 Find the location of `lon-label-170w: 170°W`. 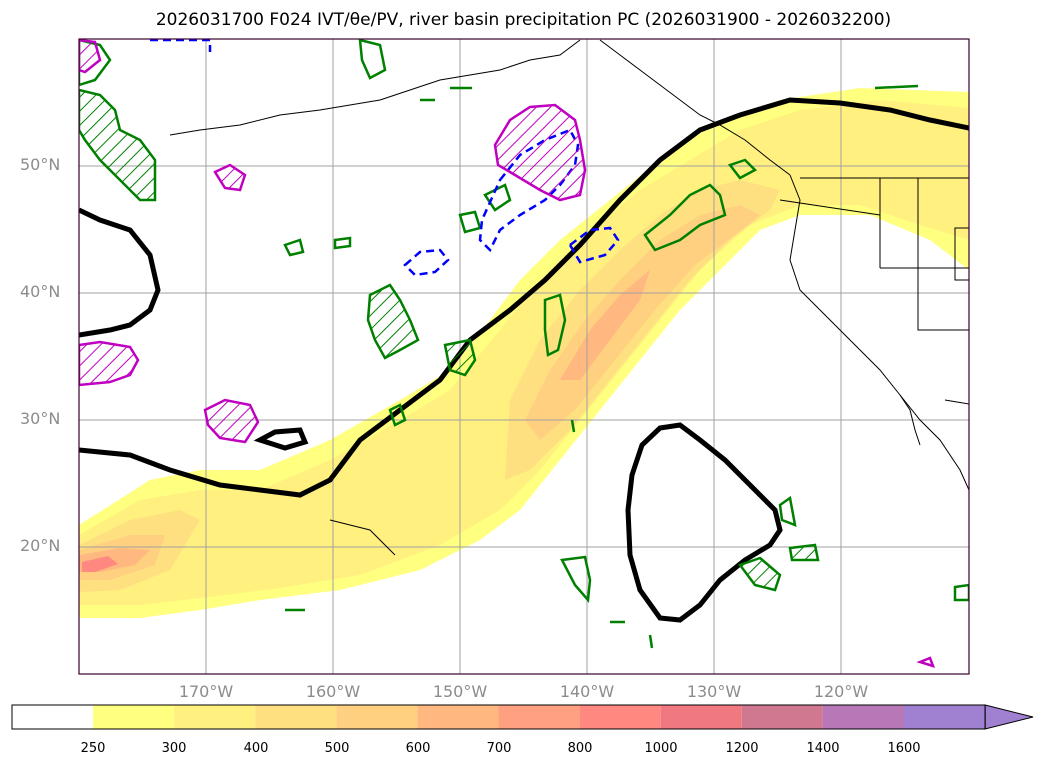

lon-label-170w: 170°W is located at coordinates (206, 691).